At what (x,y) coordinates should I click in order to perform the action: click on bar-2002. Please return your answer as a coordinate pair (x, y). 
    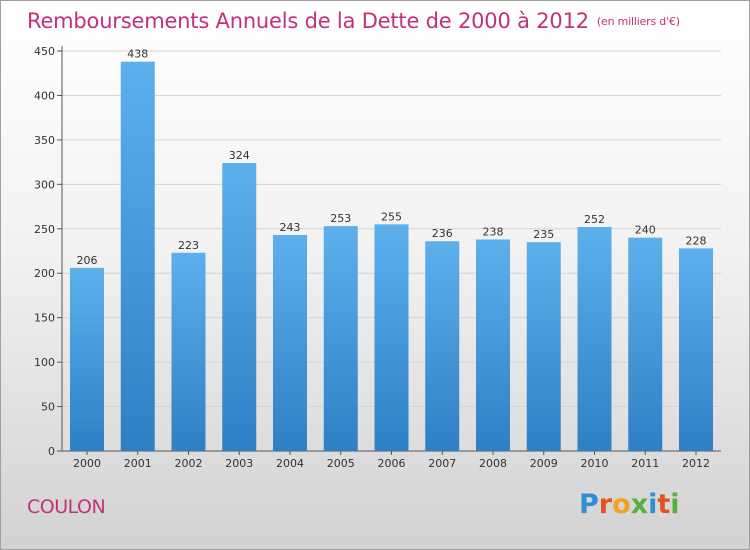
    Looking at the image, I should click on (188, 351).